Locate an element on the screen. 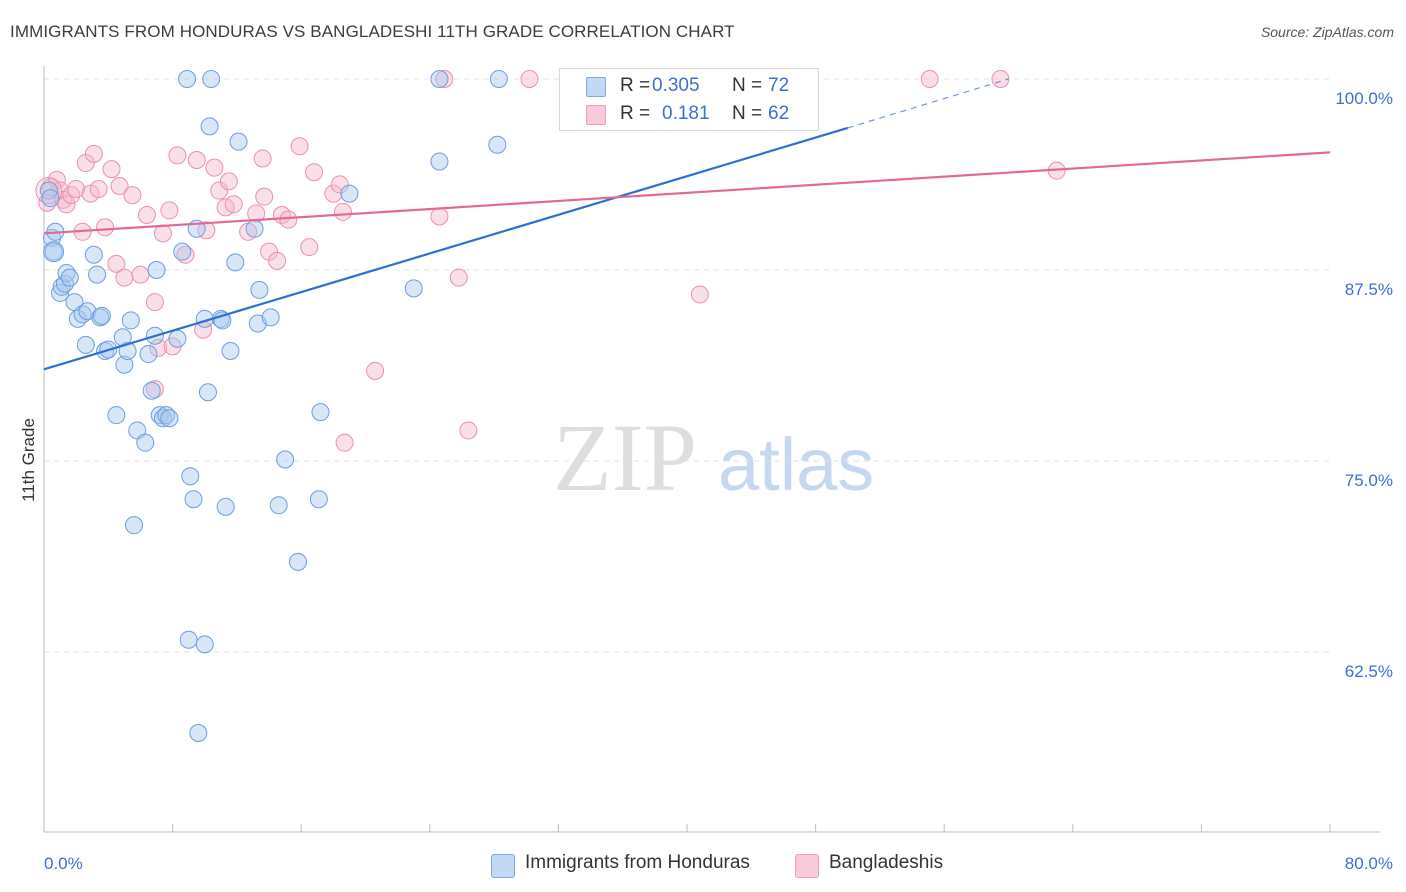  watermark-atlas: atlas is located at coordinates (796, 464).